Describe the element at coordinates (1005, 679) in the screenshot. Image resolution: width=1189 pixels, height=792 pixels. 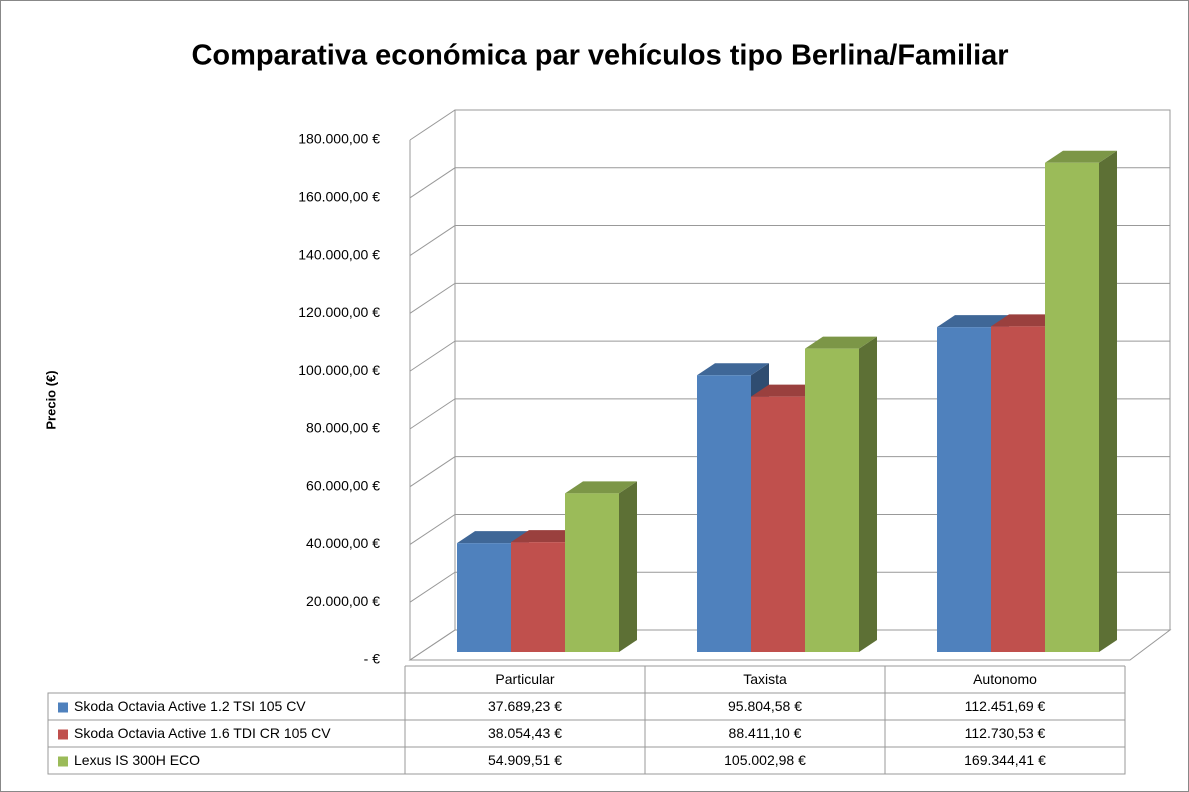
I see `x-tick-label: Autonomo` at that location.